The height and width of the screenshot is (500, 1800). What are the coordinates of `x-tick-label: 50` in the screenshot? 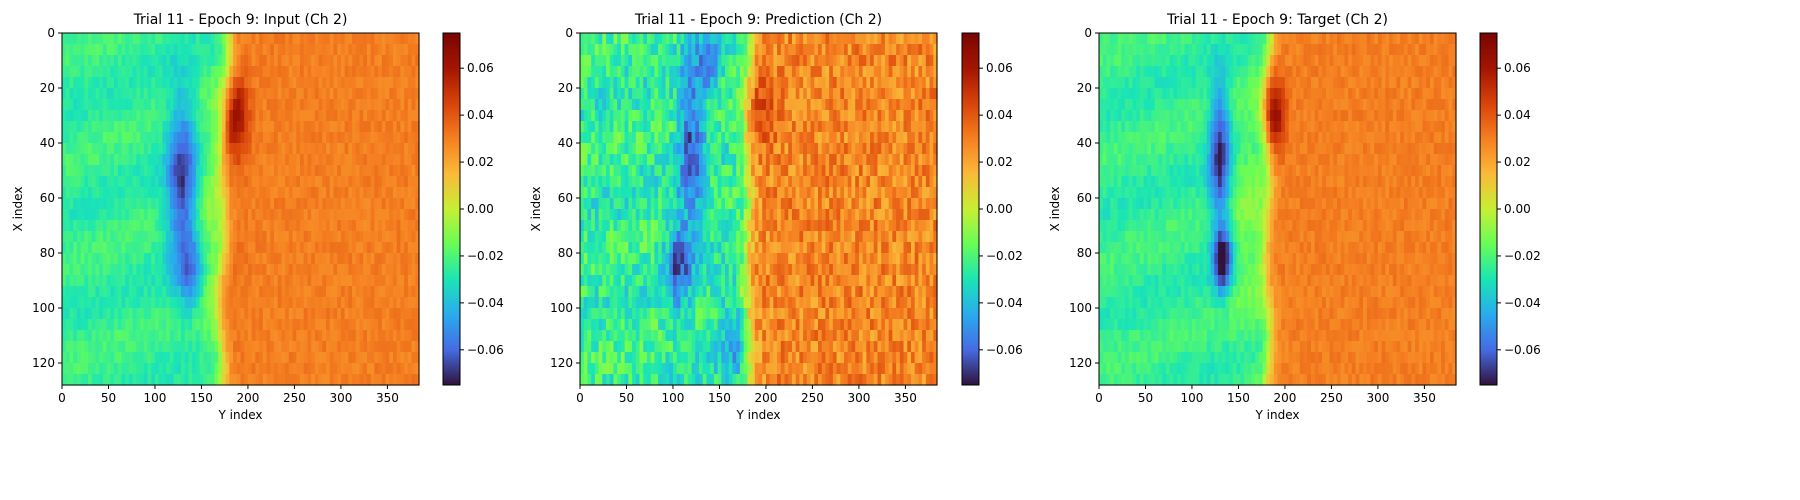 It's located at (108, 398).